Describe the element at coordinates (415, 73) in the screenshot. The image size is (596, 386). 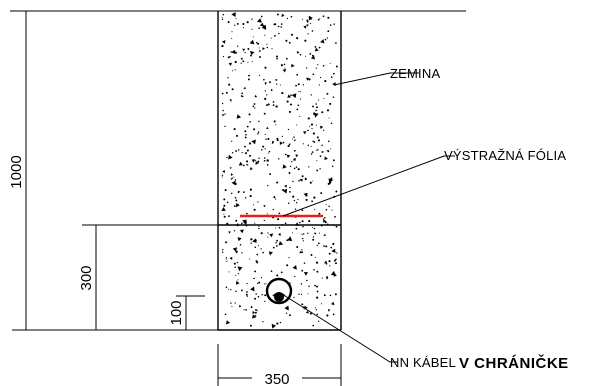
I see `label-zemina: ZEMINA` at that location.